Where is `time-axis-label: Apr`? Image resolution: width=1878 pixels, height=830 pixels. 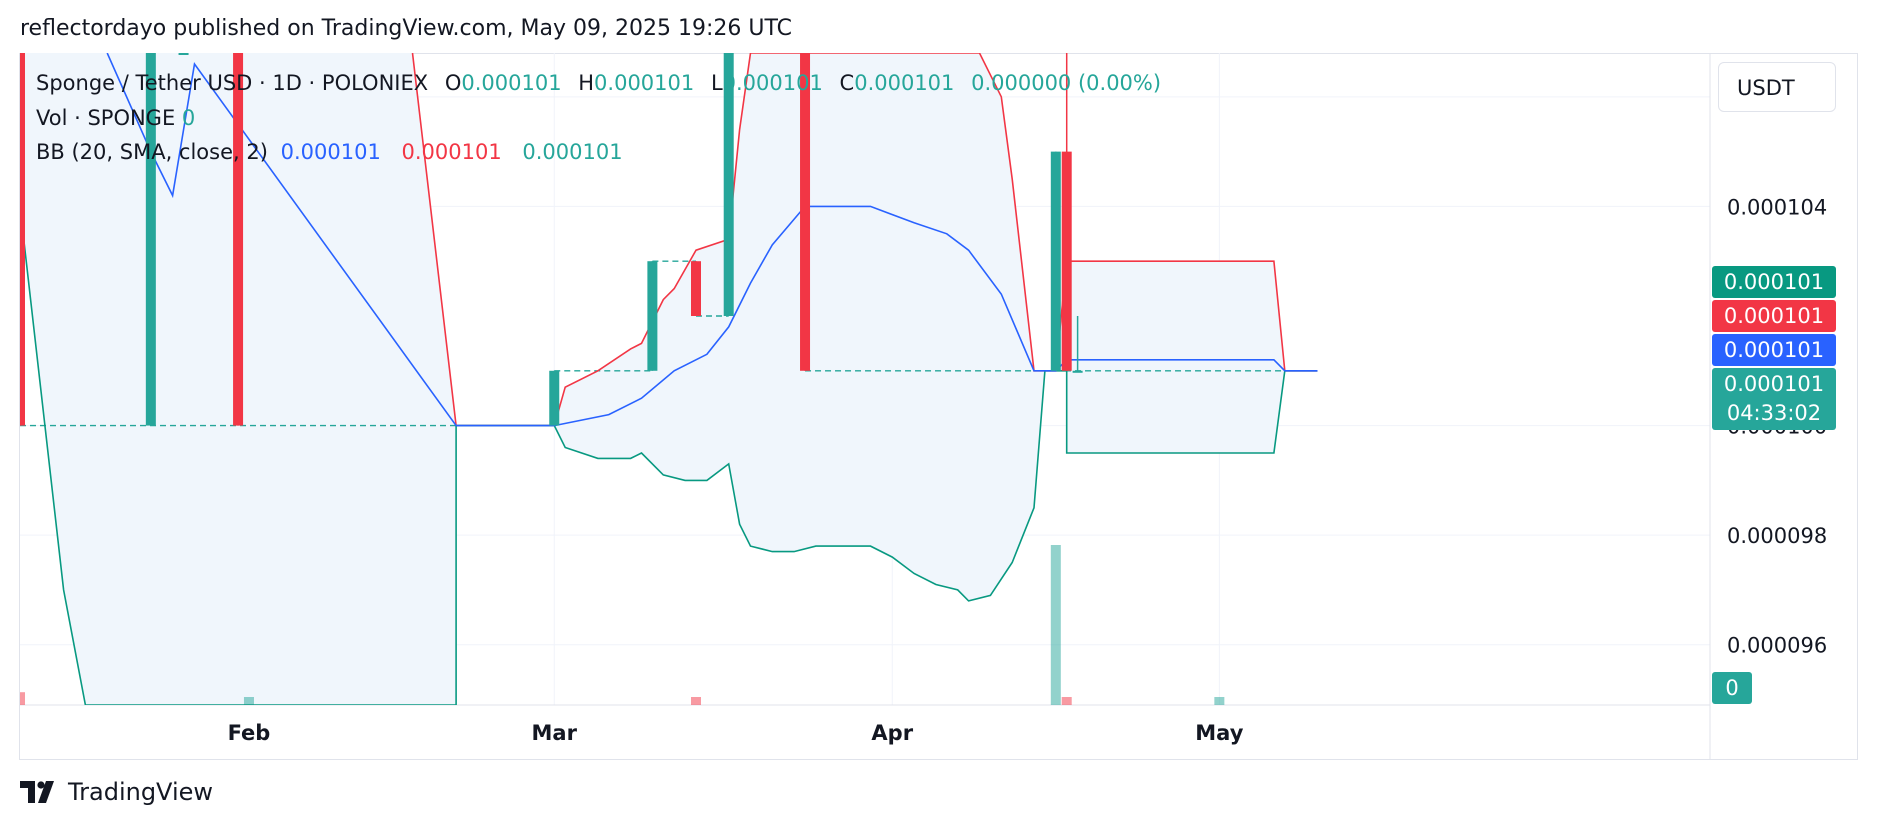 time-axis-label: Apr is located at coordinates (892, 733).